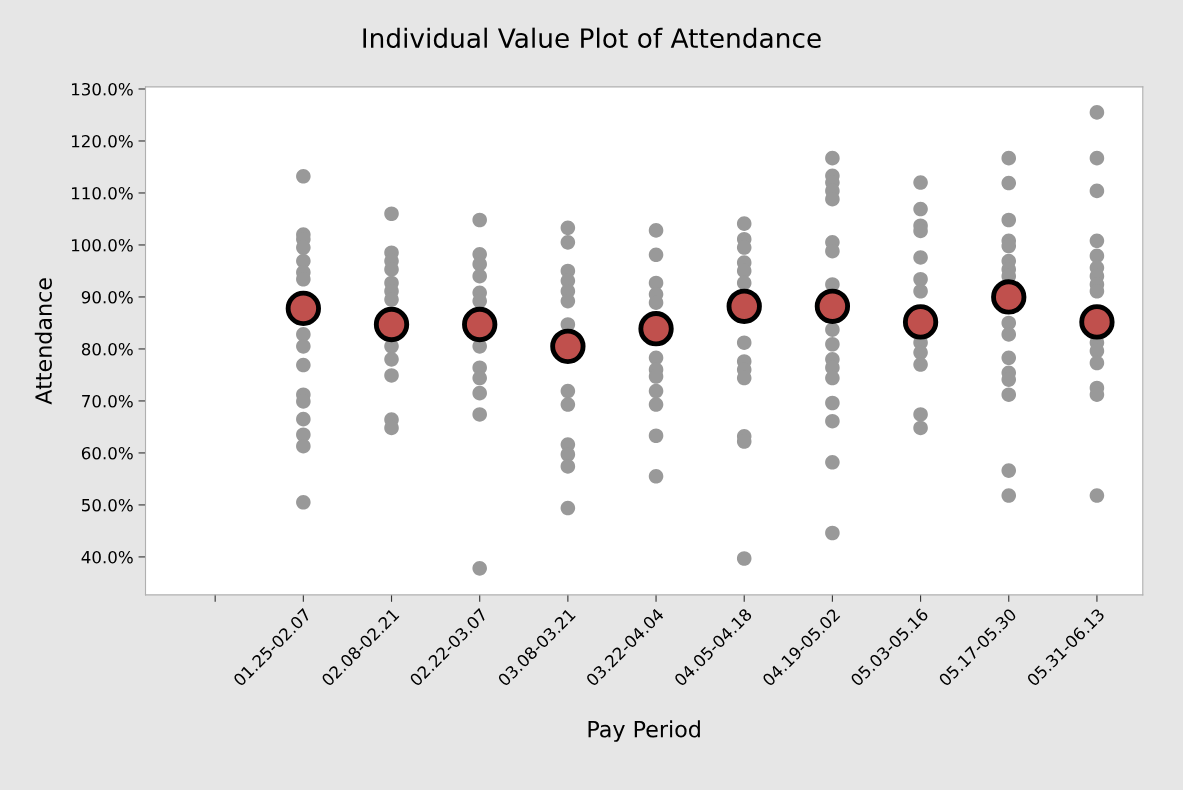 The image size is (1183, 790). Describe the element at coordinates (102, 89) in the screenshot. I see `y-tick-label: 130.0%` at that location.